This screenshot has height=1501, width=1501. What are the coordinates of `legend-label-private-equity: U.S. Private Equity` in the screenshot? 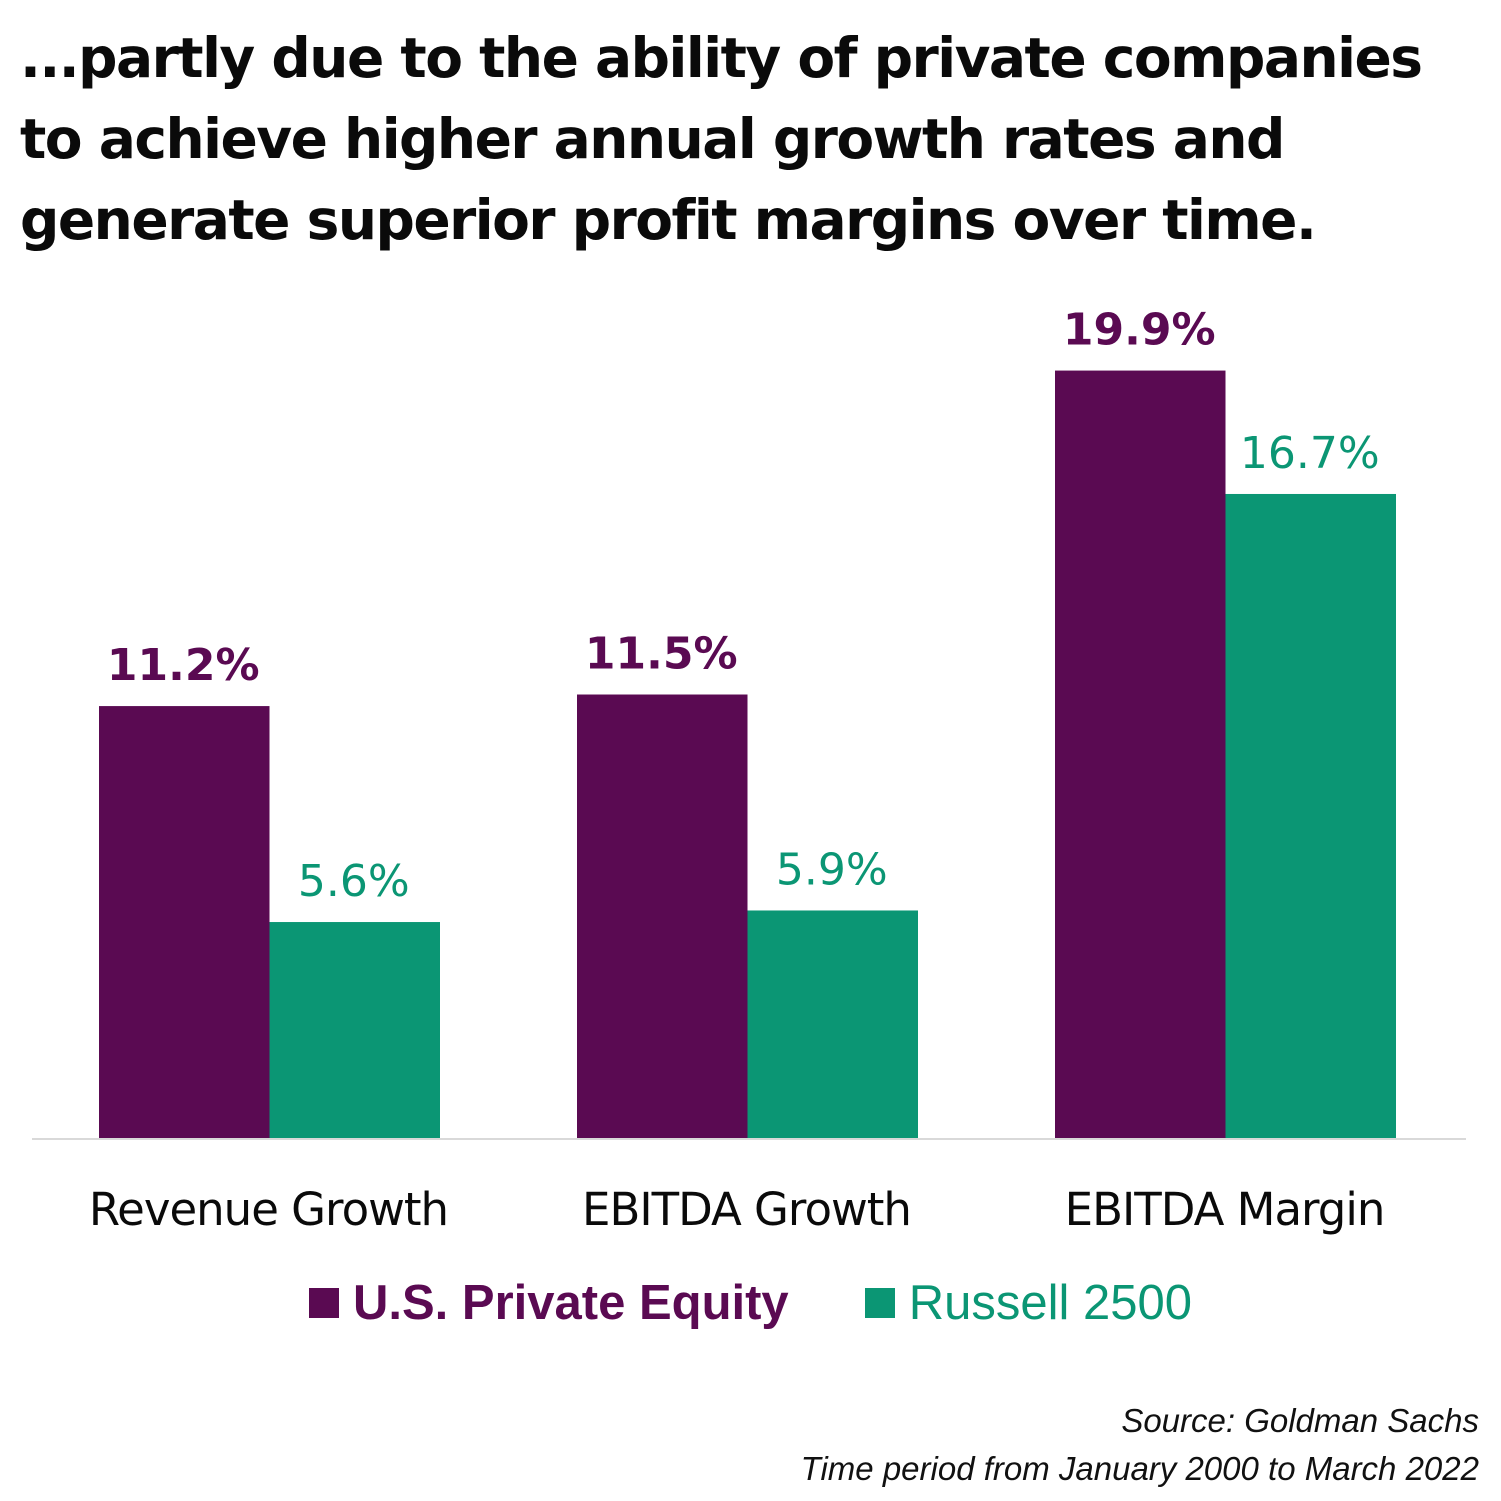 It's located at (571, 1303).